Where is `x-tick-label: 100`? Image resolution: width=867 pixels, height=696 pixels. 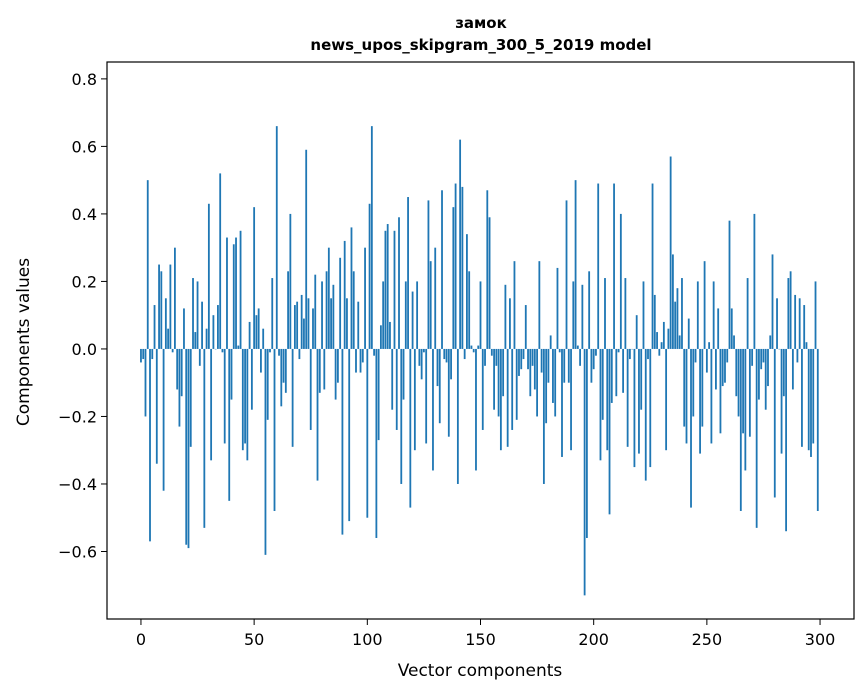
x-tick-label: 100 is located at coordinates (367, 639).